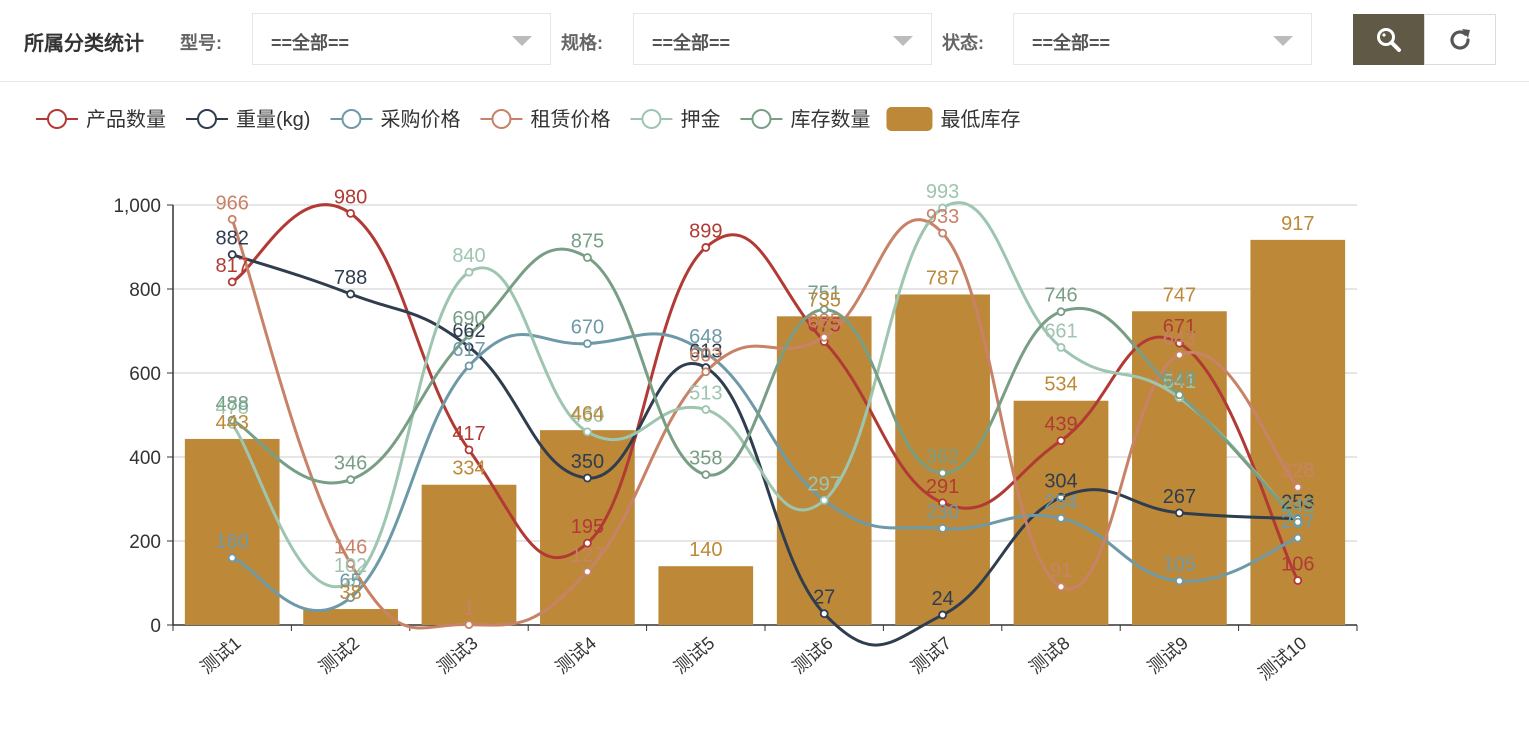  Describe the element at coordinates (1060, 296) in the screenshot. I see `data-label: 746` at that location.